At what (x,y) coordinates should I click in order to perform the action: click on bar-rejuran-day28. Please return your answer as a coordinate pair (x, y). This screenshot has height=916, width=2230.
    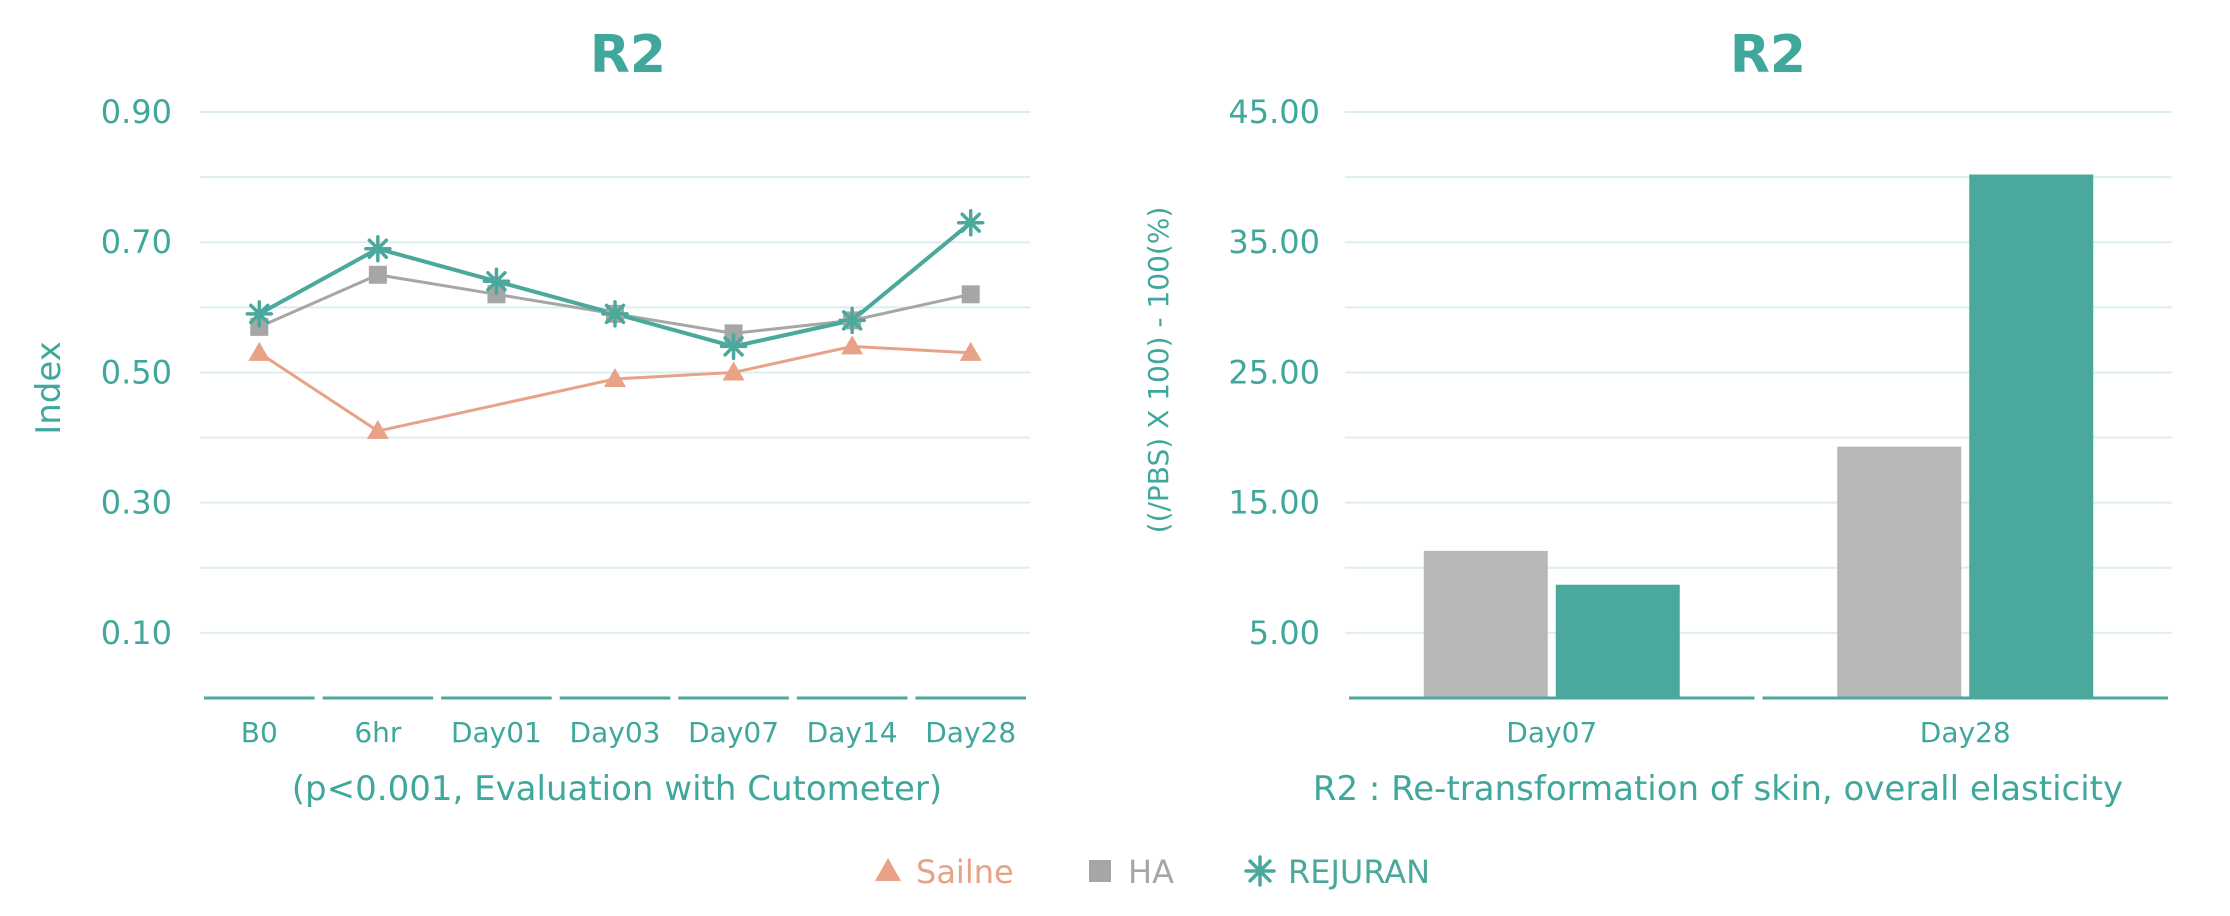
    Looking at the image, I should click on (2031, 436).